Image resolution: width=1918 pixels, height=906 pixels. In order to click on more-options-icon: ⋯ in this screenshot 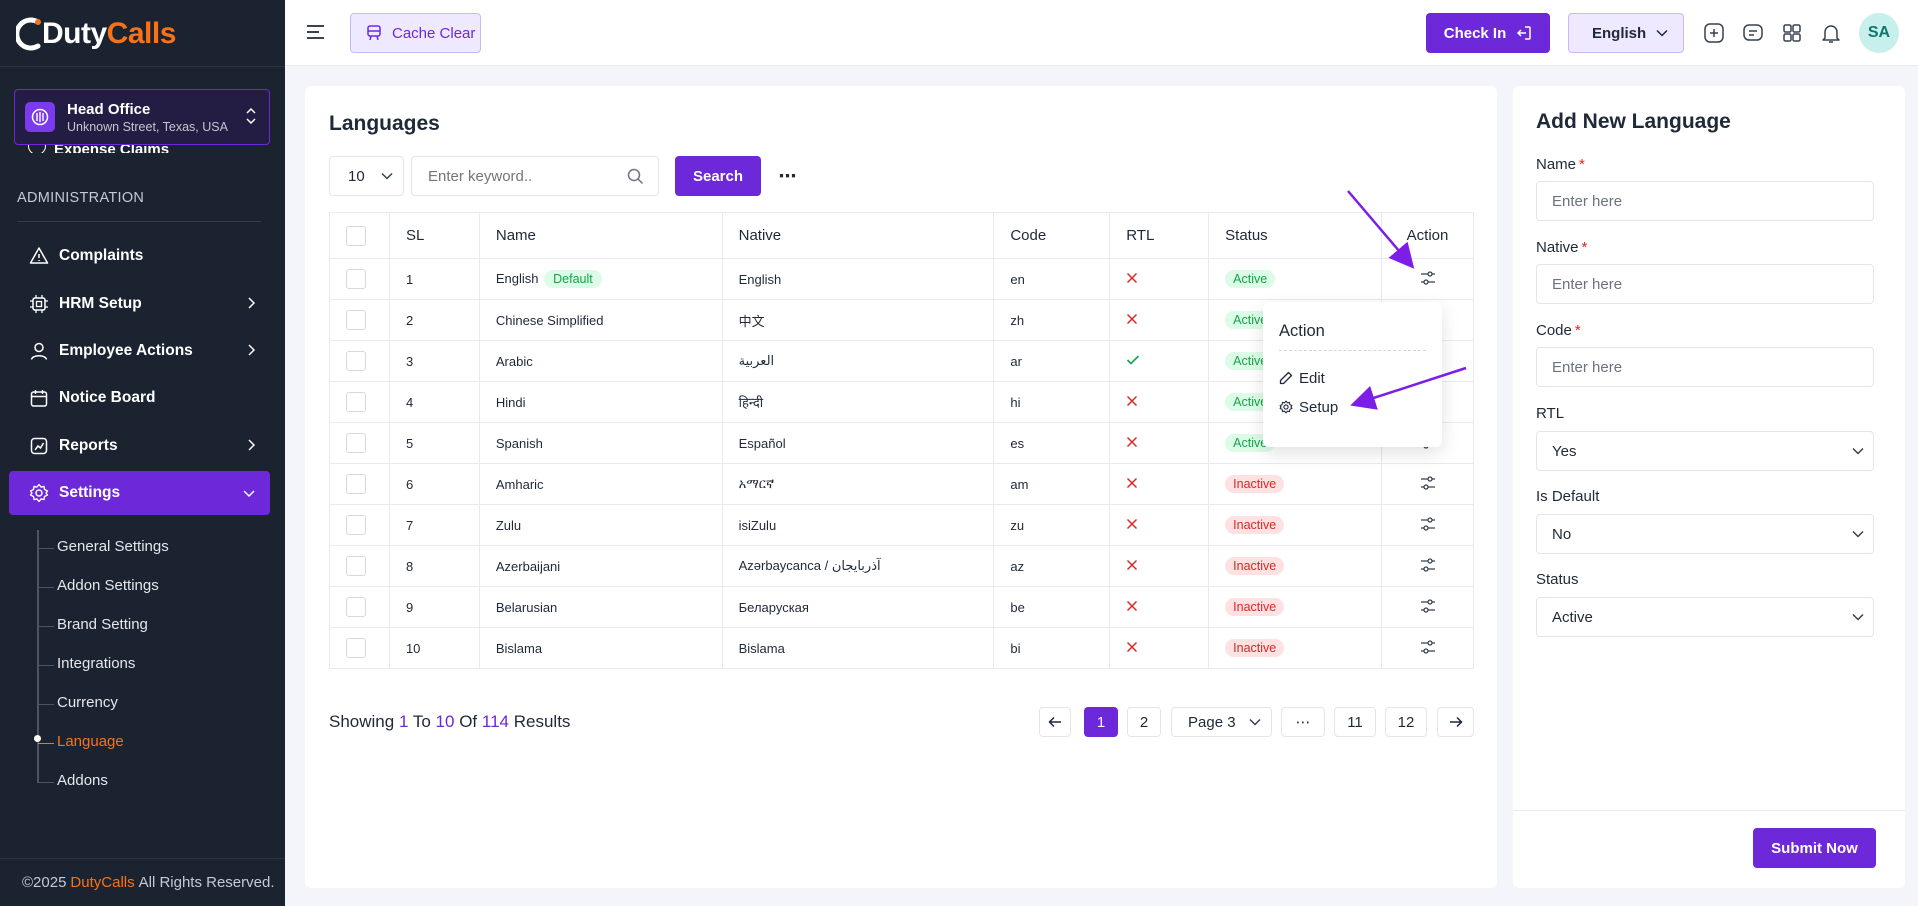, I will do `click(788, 175)`.